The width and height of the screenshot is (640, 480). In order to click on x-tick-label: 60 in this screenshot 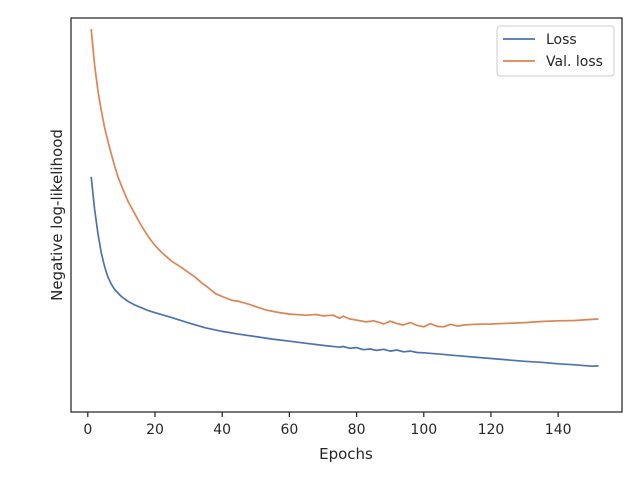, I will do `click(289, 430)`.